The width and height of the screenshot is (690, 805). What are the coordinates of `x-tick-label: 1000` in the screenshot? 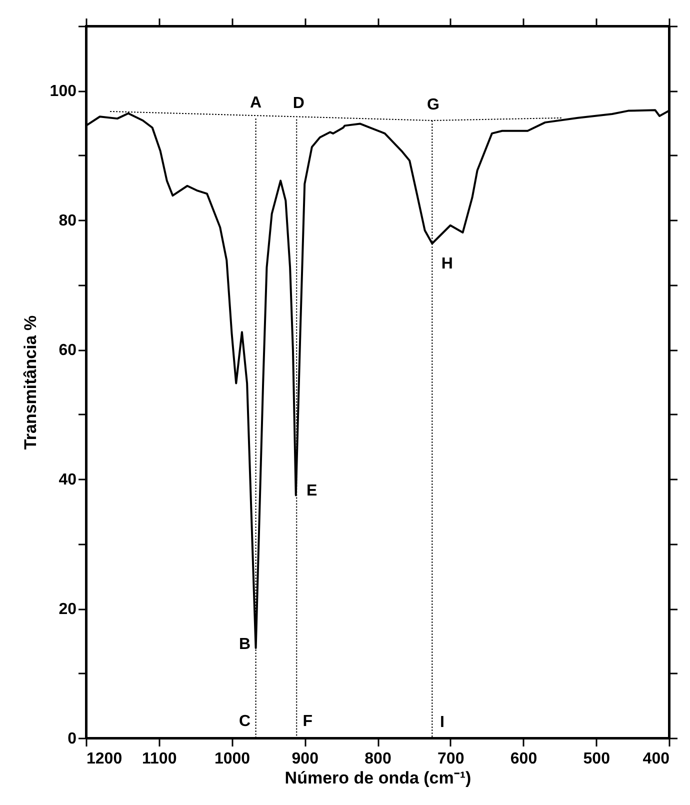 It's located at (232, 759).